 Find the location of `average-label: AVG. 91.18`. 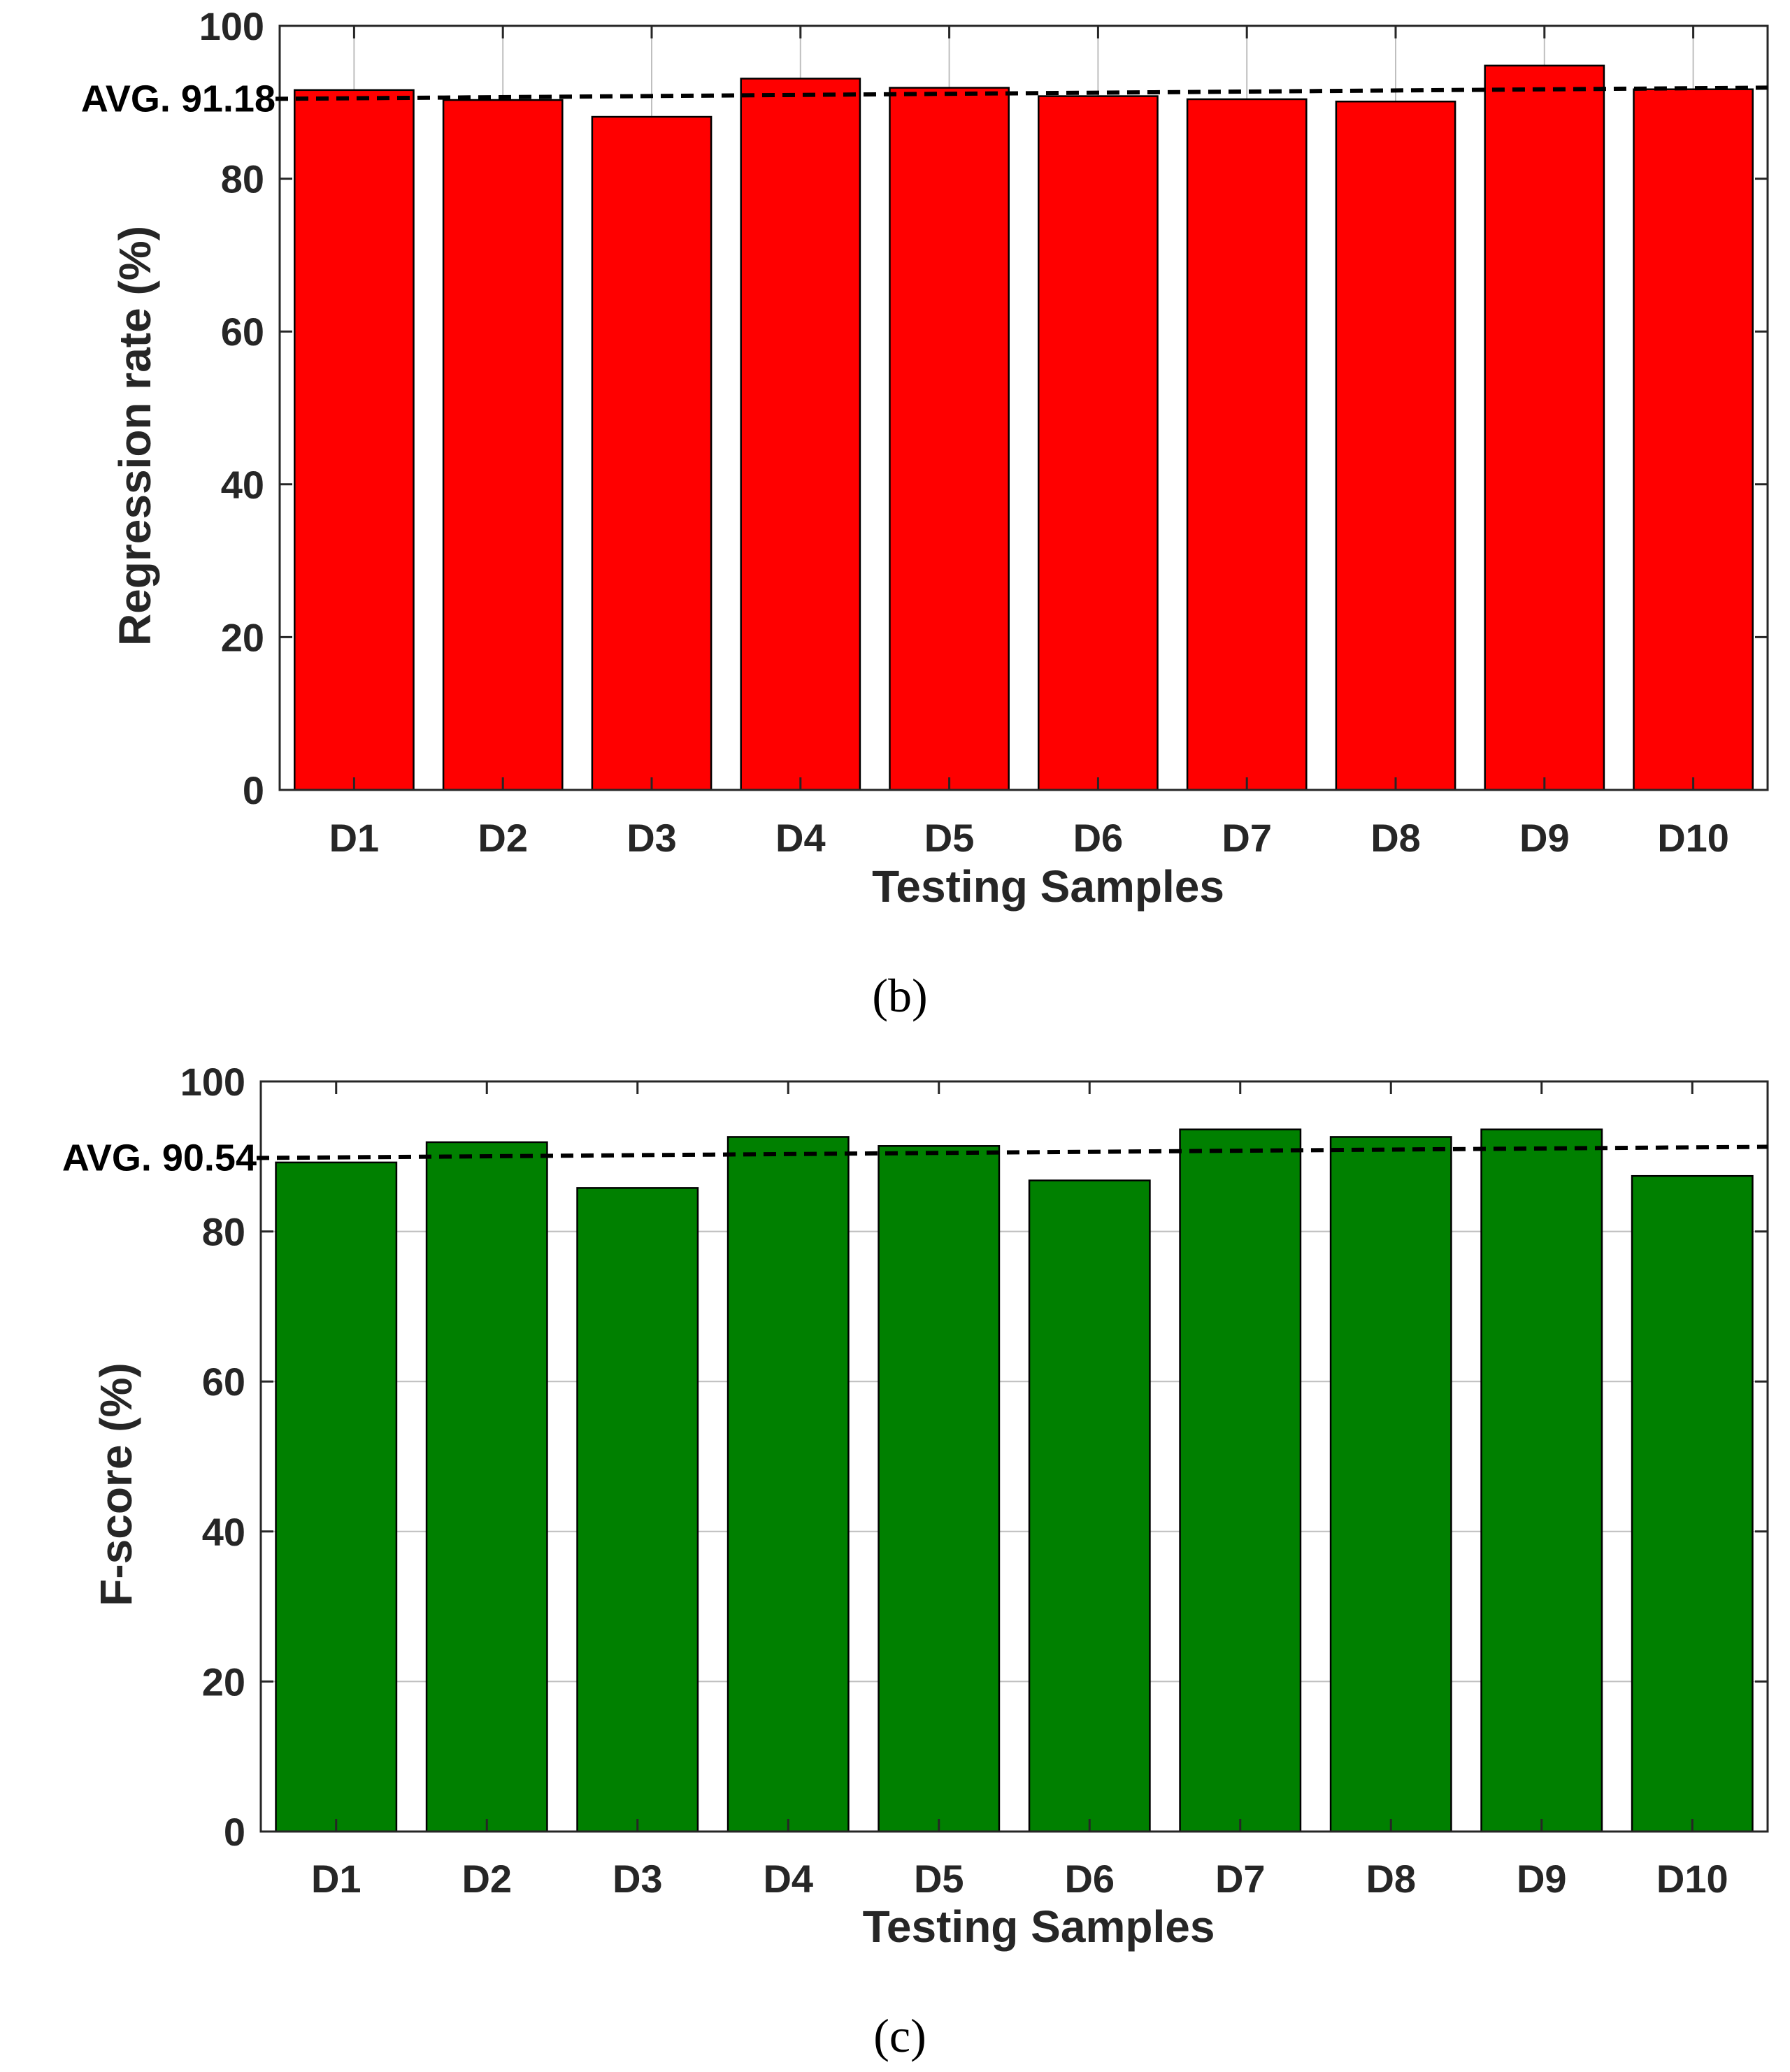

average-label: AVG. 91.18 is located at coordinates (178, 99).